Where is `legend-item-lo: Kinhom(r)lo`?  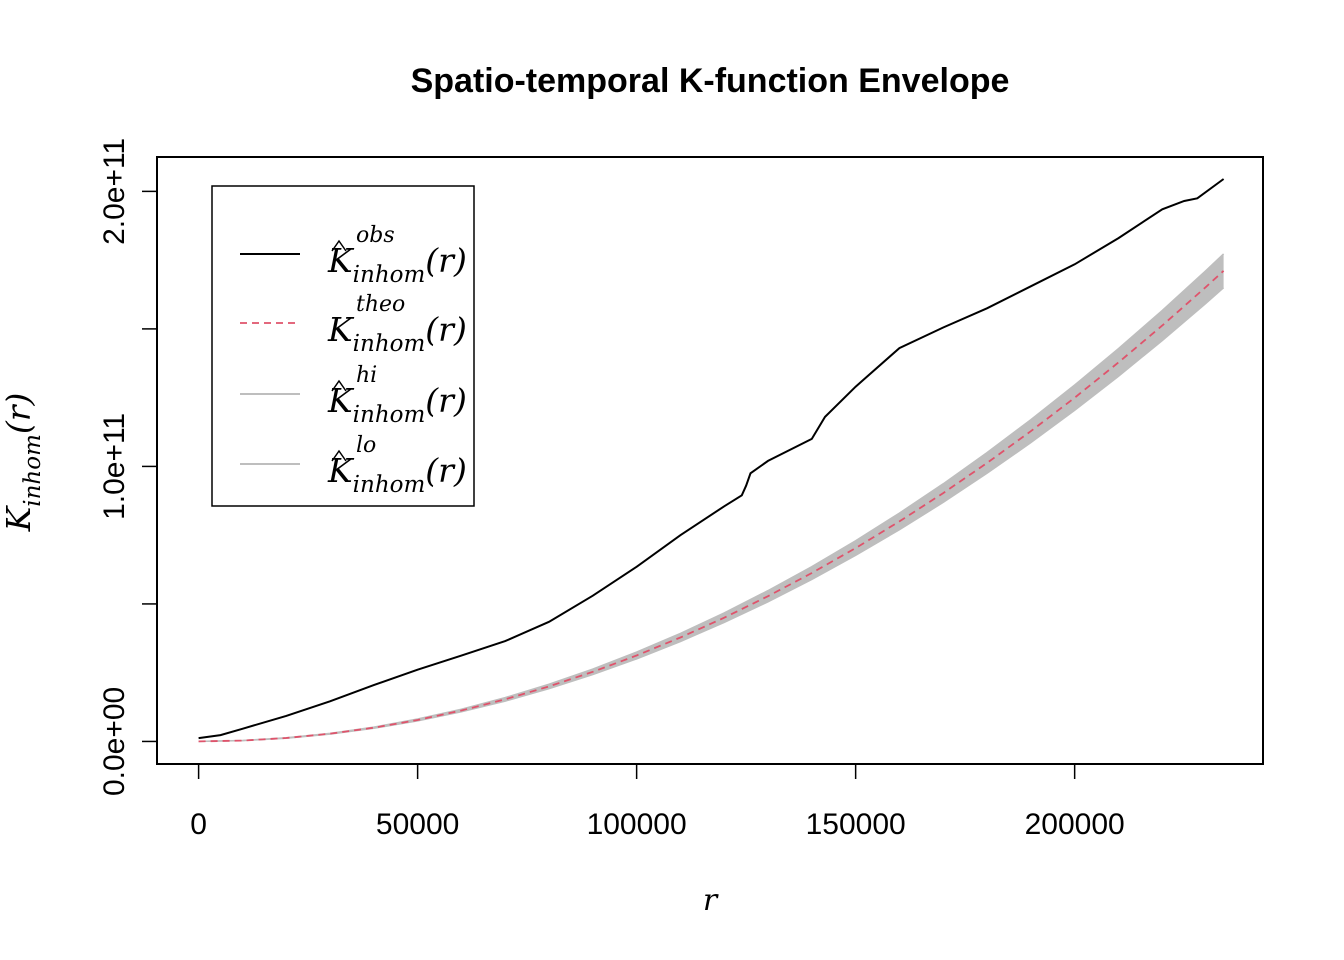
legend-item-lo: Kinhom(r)lo is located at coordinates (353, 465).